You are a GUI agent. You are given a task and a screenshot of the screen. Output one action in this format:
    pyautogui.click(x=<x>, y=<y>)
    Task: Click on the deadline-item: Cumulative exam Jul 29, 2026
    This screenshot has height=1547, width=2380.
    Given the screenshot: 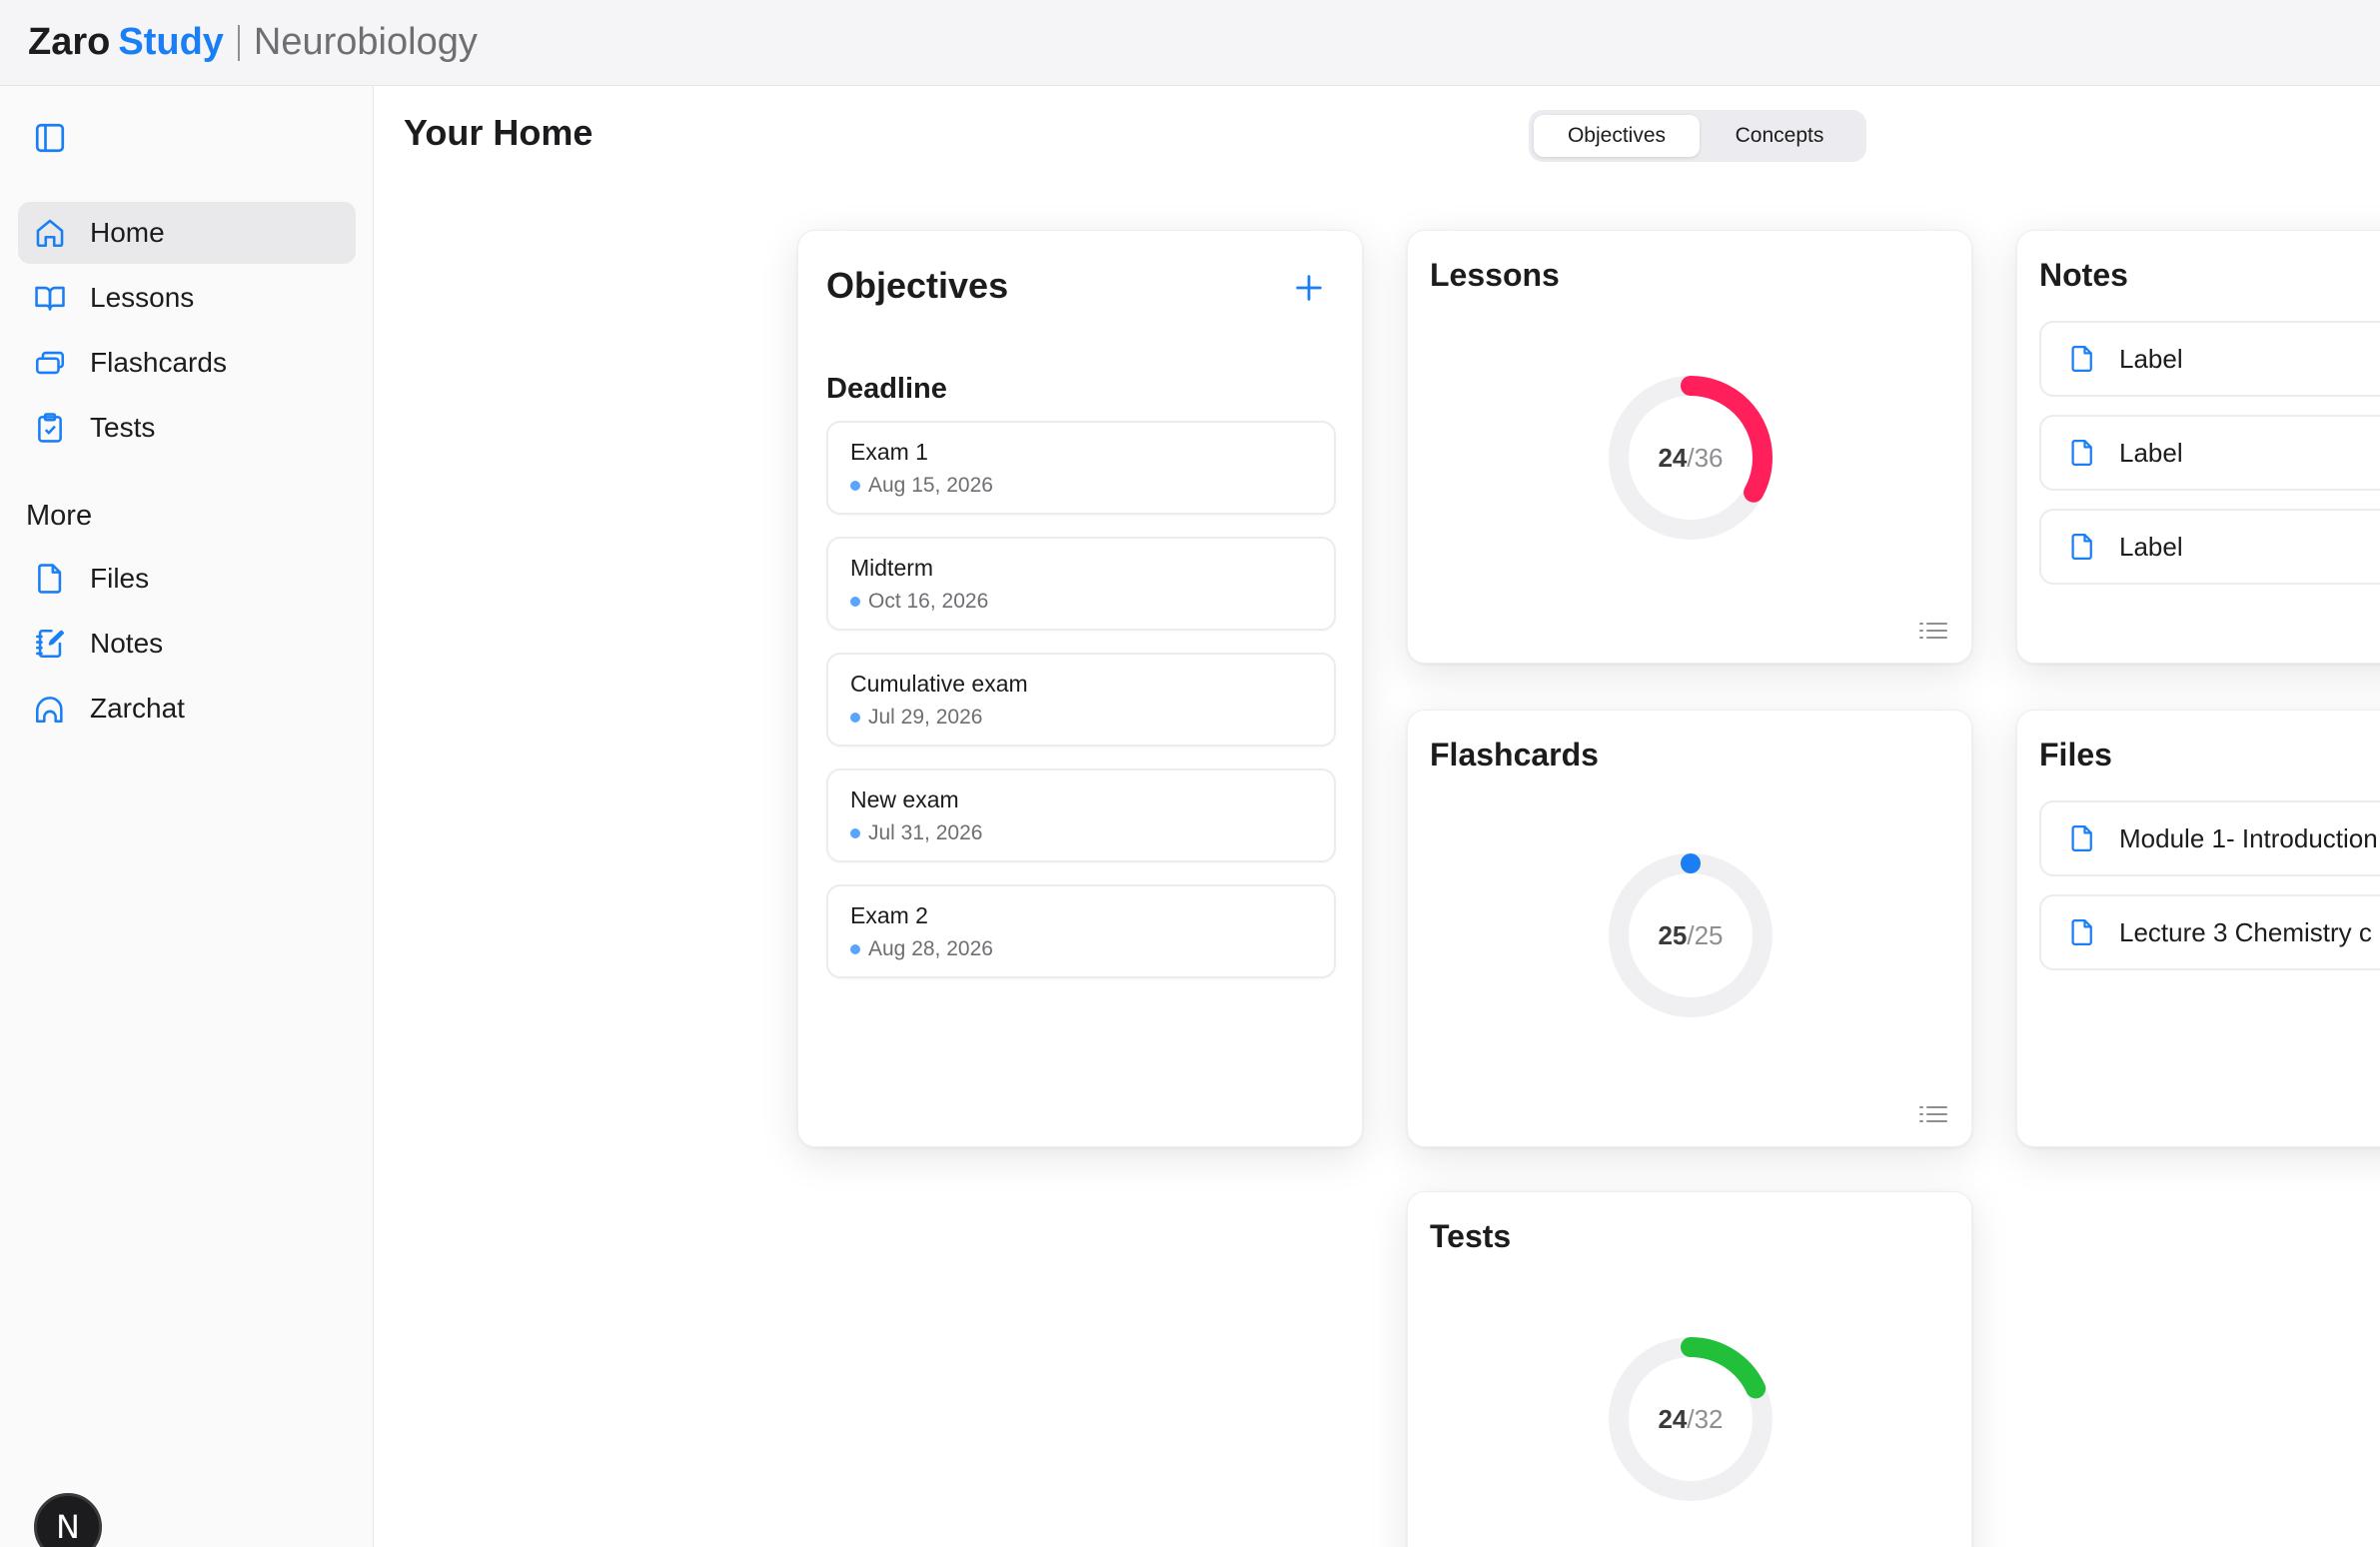 What is the action you would take?
    pyautogui.click(x=1081, y=700)
    